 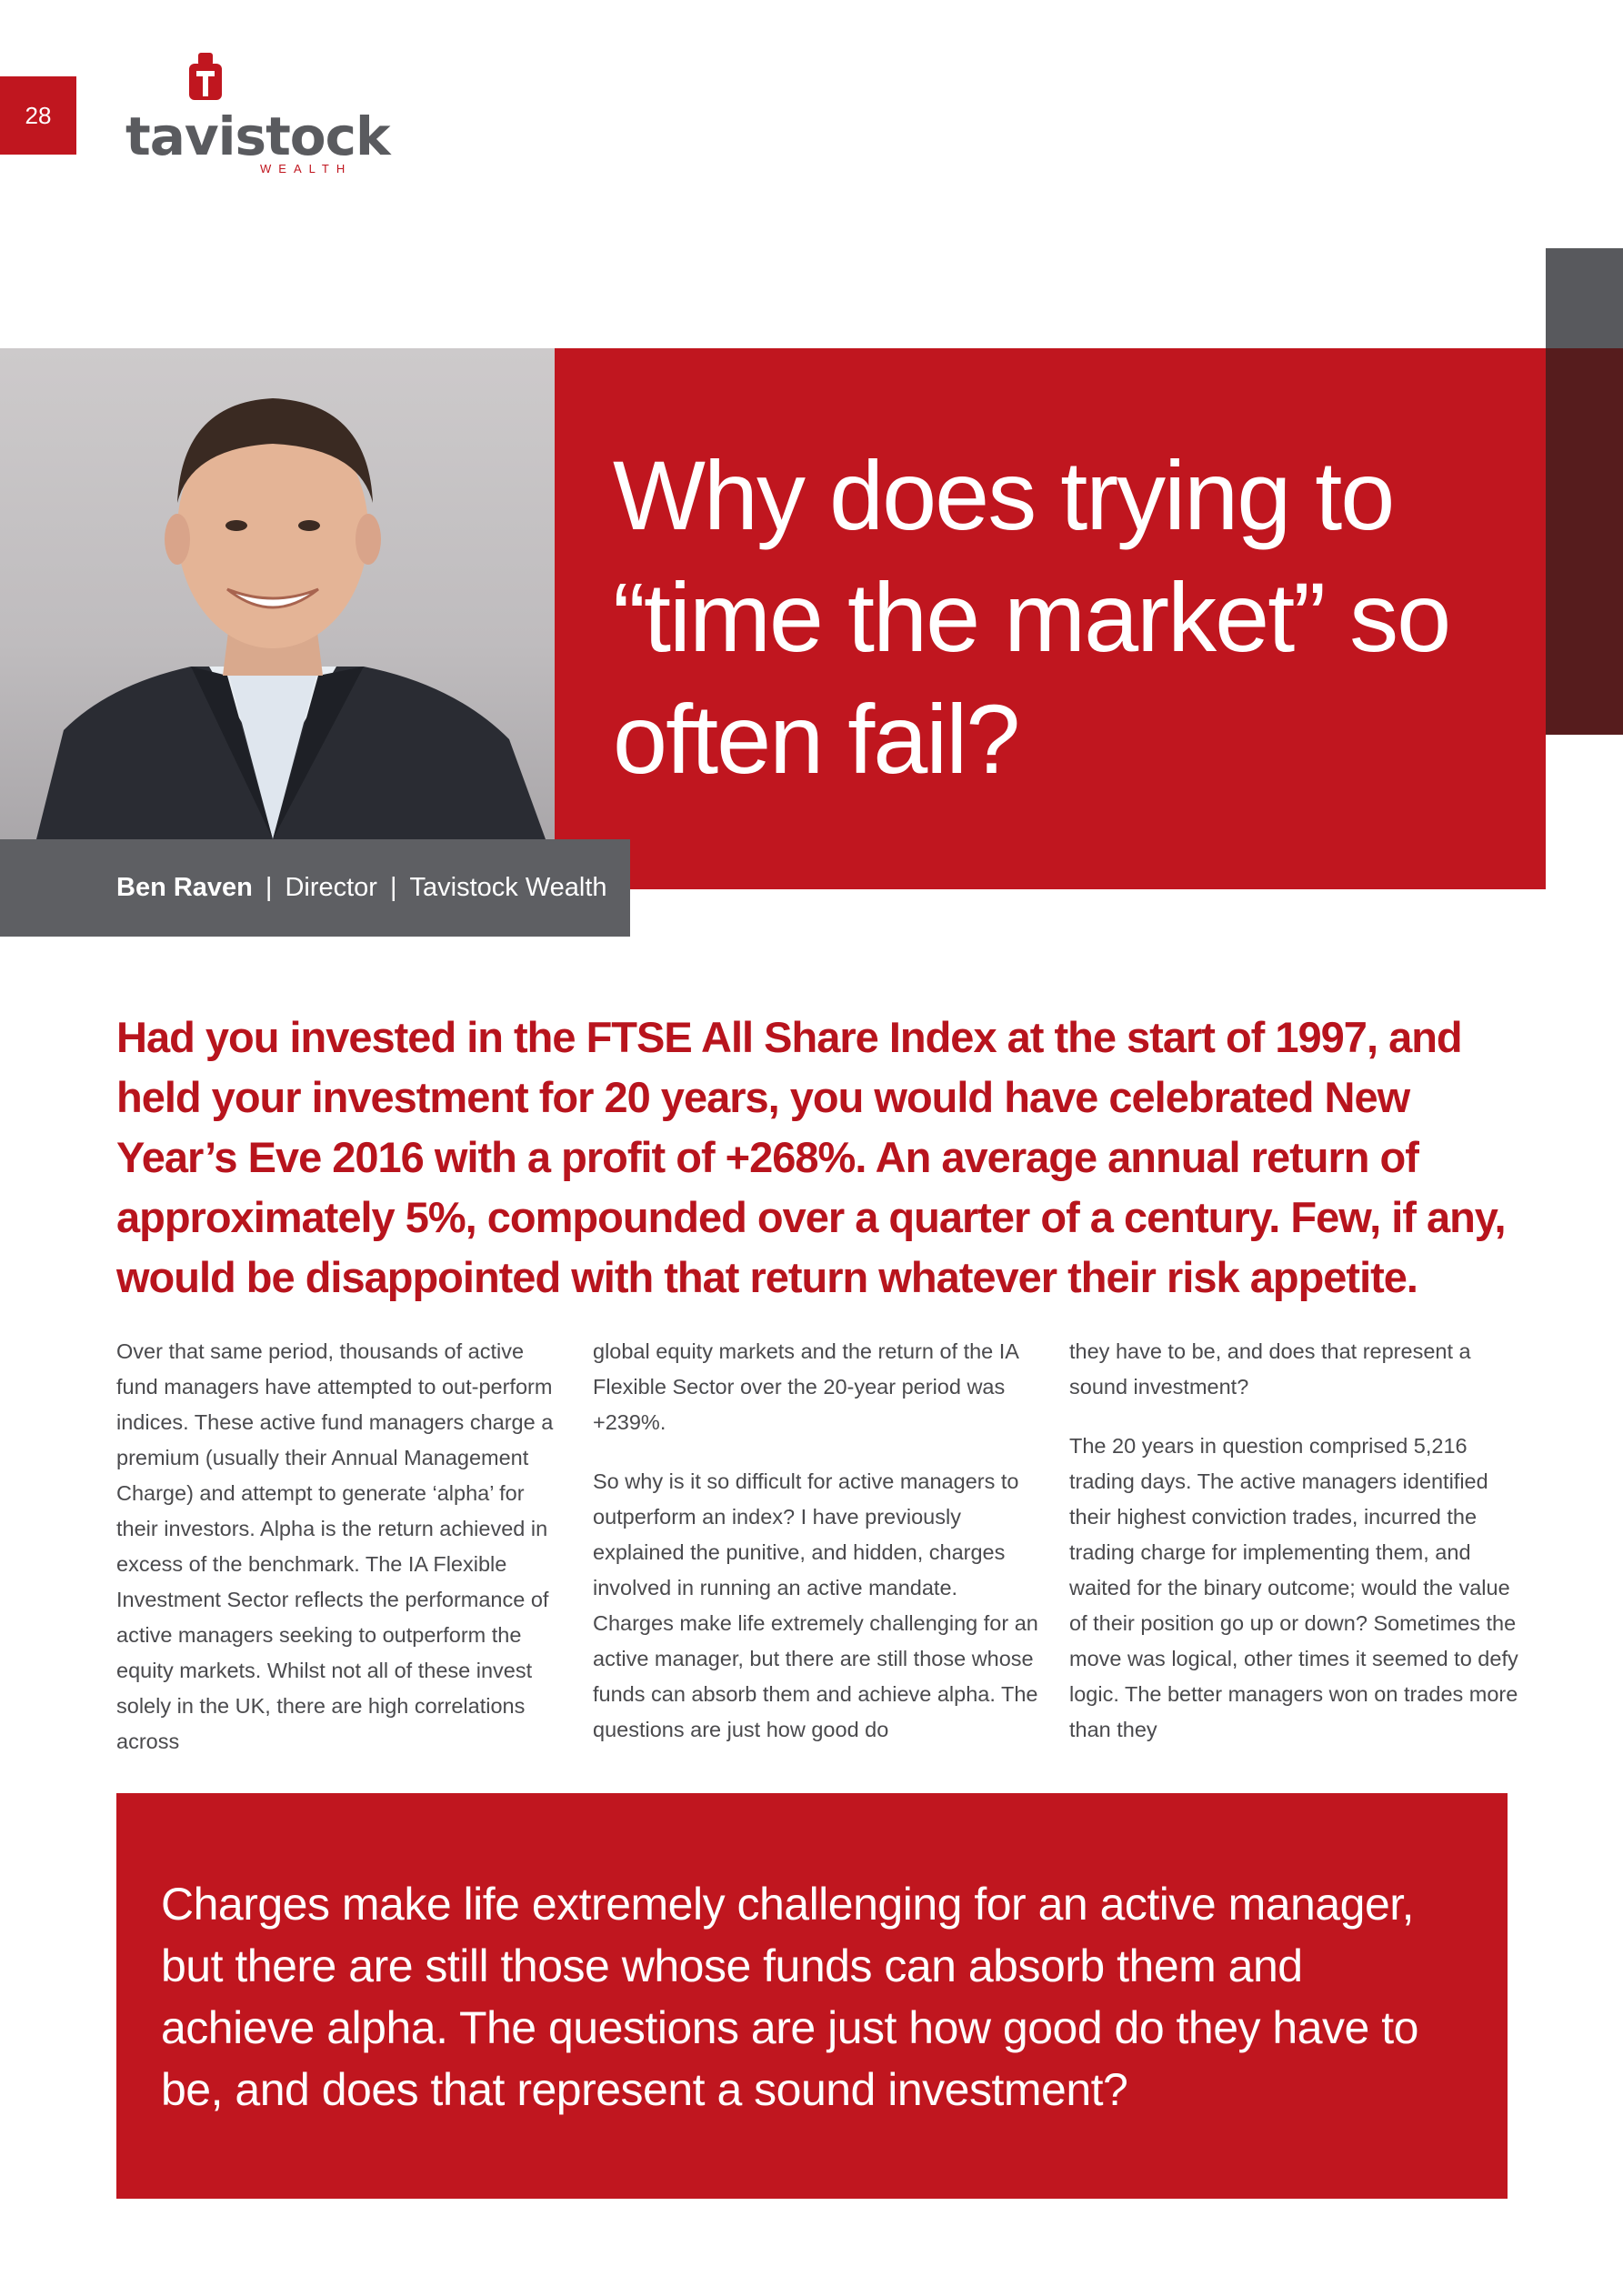 What do you see at coordinates (508, 888) in the screenshot?
I see `author-company: Tavistock Wealth` at bounding box center [508, 888].